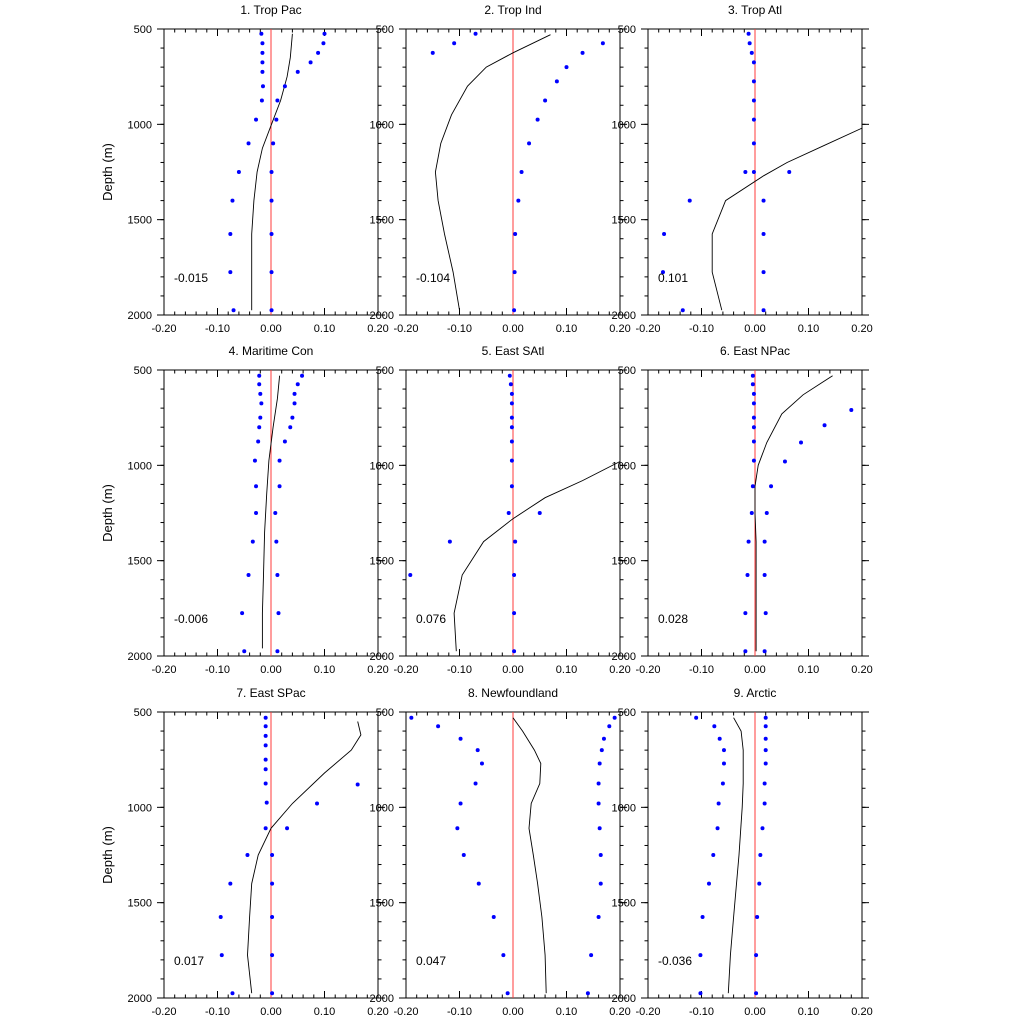 This screenshot has width=1024, height=1024. Describe the element at coordinates (861, 670) in the screenshot. I see `x-tick-label: 0.20` at that location.